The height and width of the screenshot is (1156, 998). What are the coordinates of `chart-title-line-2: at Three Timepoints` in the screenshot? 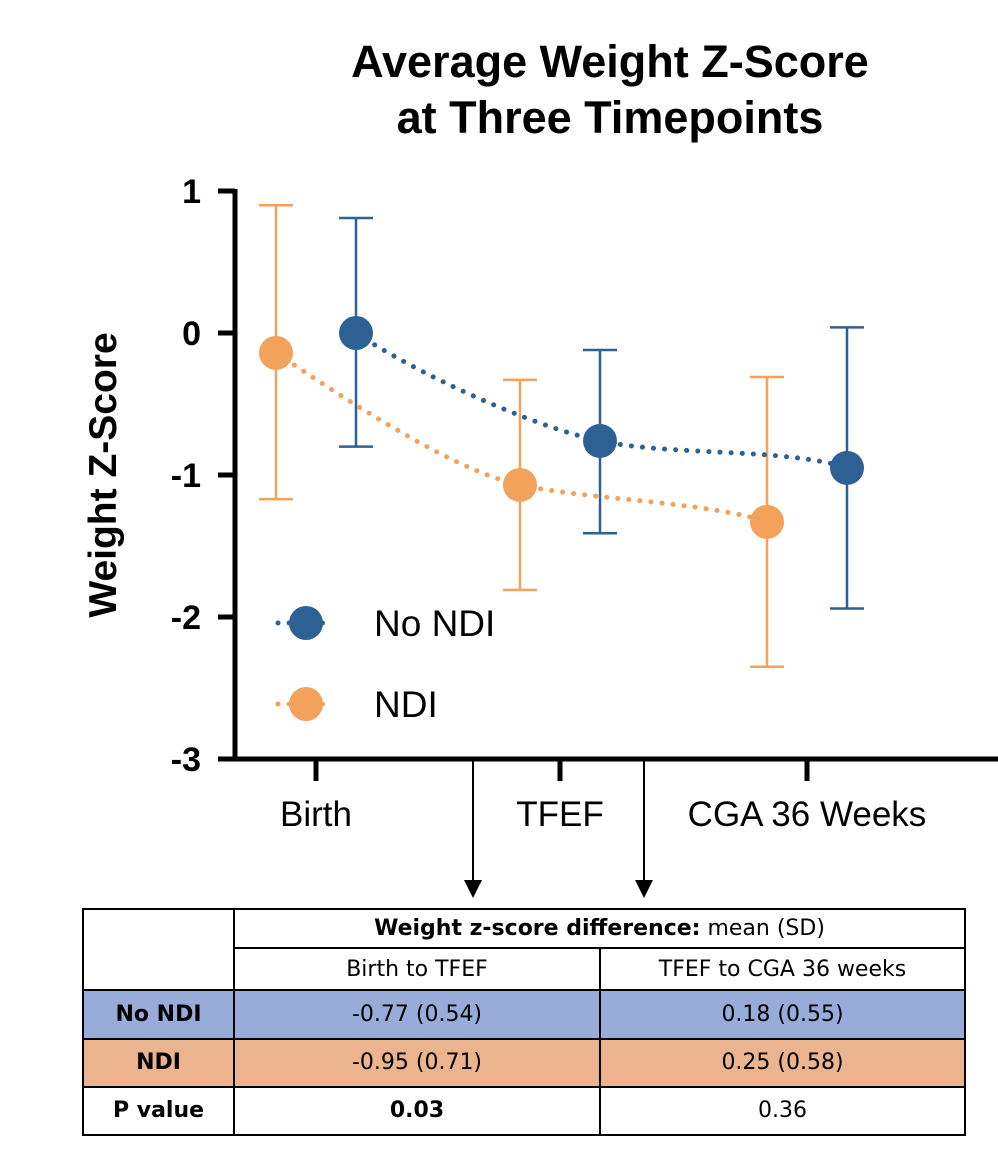 It's located at (610, 117).